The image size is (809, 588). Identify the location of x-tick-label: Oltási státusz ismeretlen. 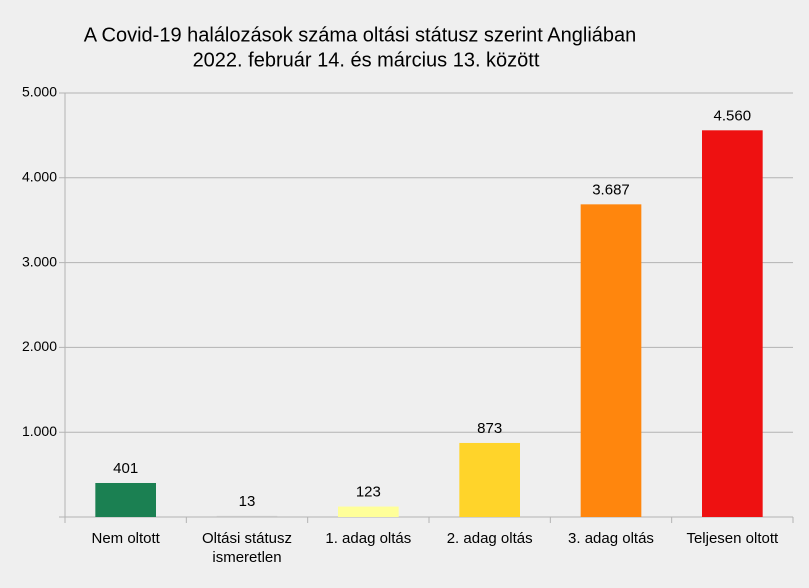
(246, 548).